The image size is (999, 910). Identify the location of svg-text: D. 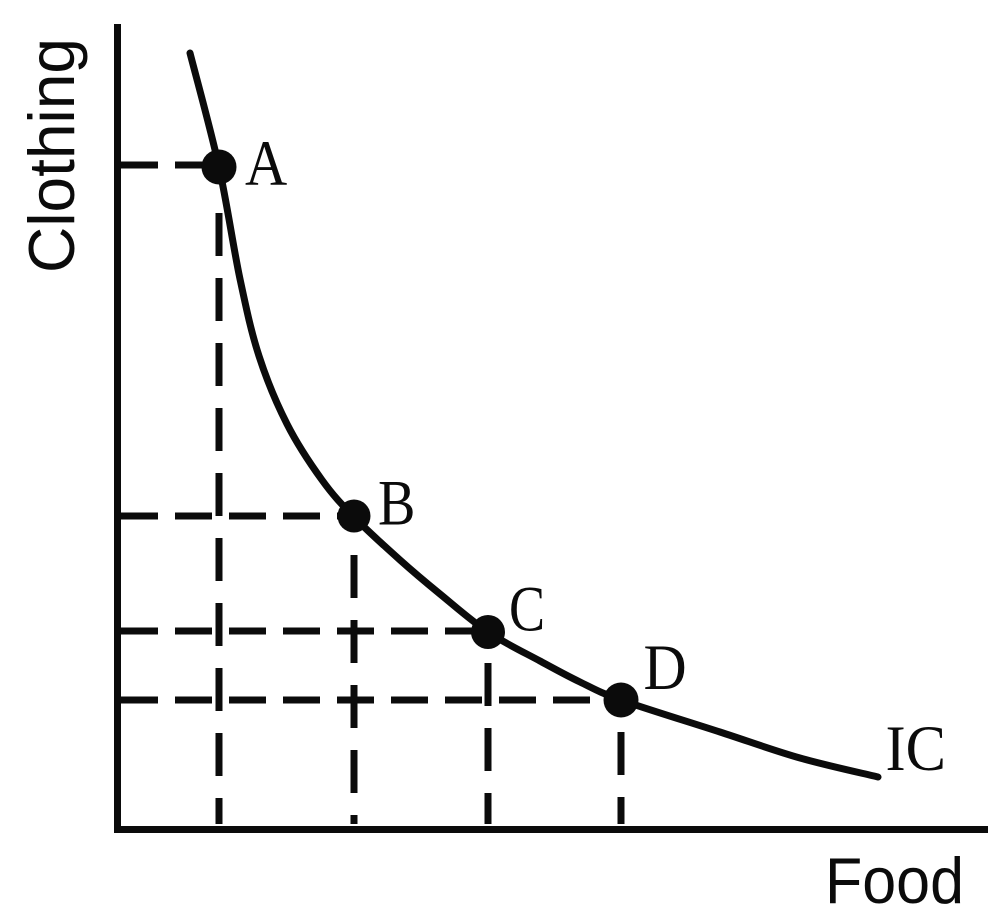
(665, 668).